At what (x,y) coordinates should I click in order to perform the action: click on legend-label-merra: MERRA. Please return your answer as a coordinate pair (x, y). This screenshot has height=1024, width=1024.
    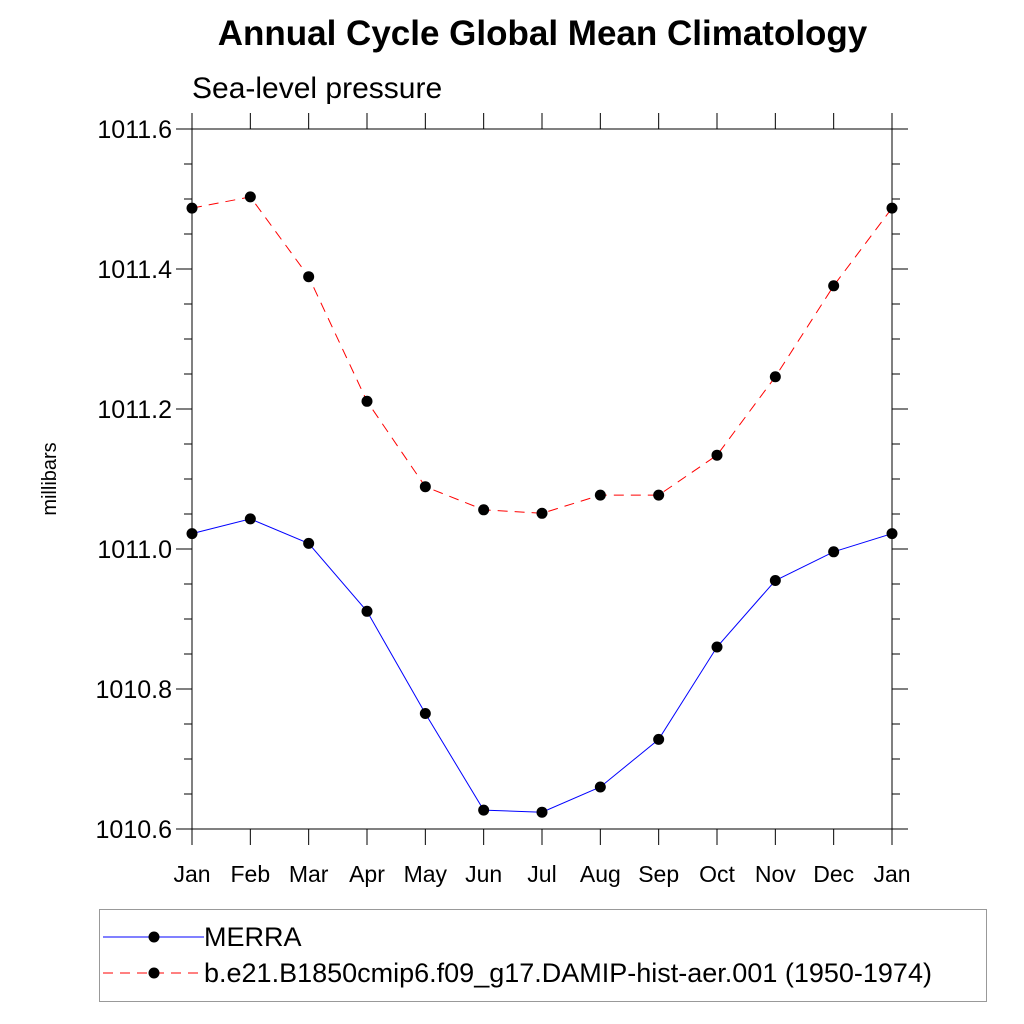
    Looking at the image, I should click on (253, 937).